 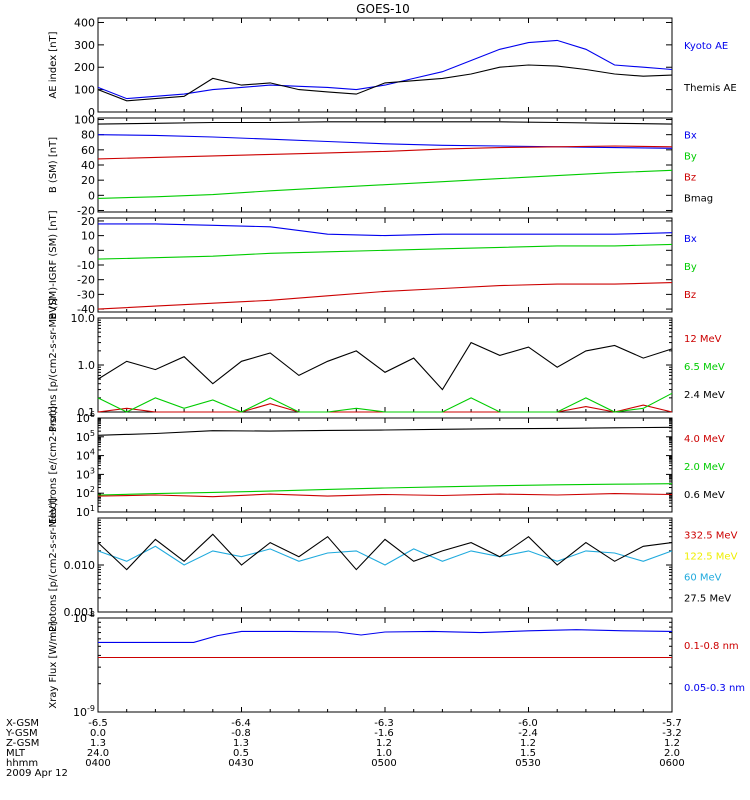 I want to click on y-tick-label: 60, so click(x=88, y=150).